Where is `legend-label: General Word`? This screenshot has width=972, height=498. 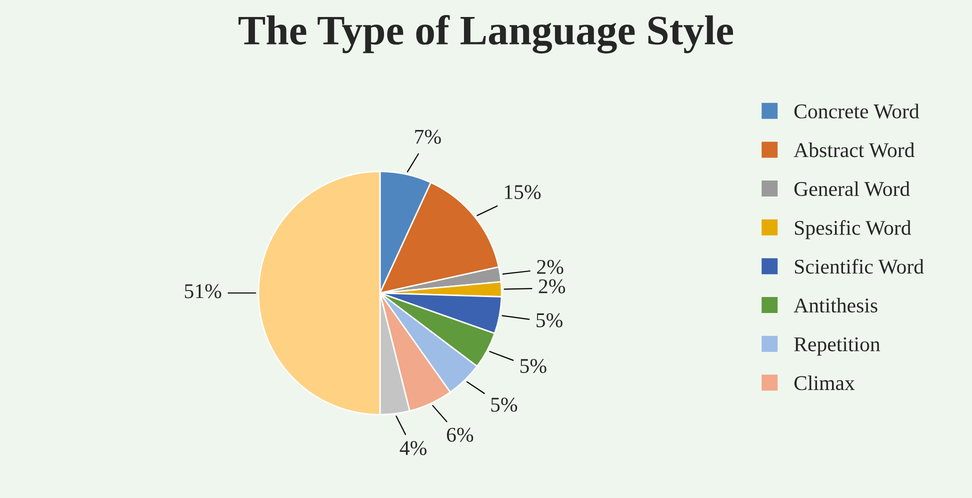
legend-label: General Word is located at coordinates (852, 188).